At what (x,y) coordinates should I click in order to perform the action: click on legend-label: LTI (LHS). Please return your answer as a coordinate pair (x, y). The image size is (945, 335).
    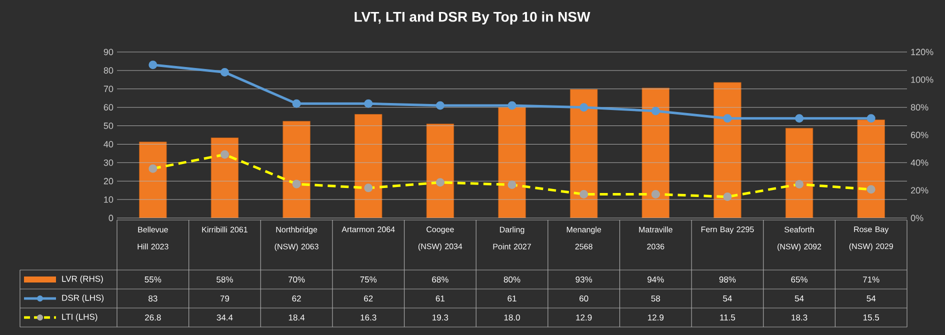
    Looking at the image, I should click on (80, 318).